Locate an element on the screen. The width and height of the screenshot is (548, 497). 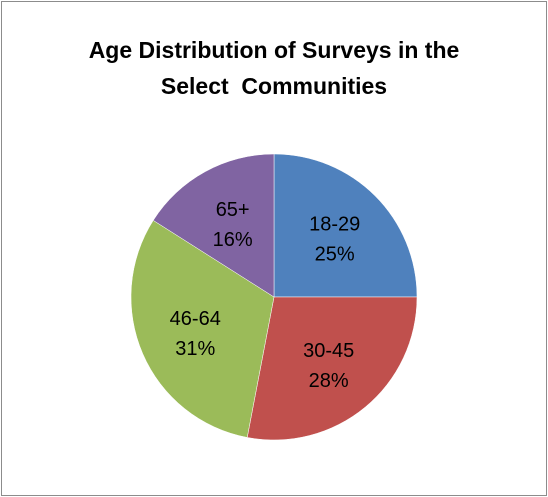
slice-percent-label: 28% is located at coordinates (329, 381).